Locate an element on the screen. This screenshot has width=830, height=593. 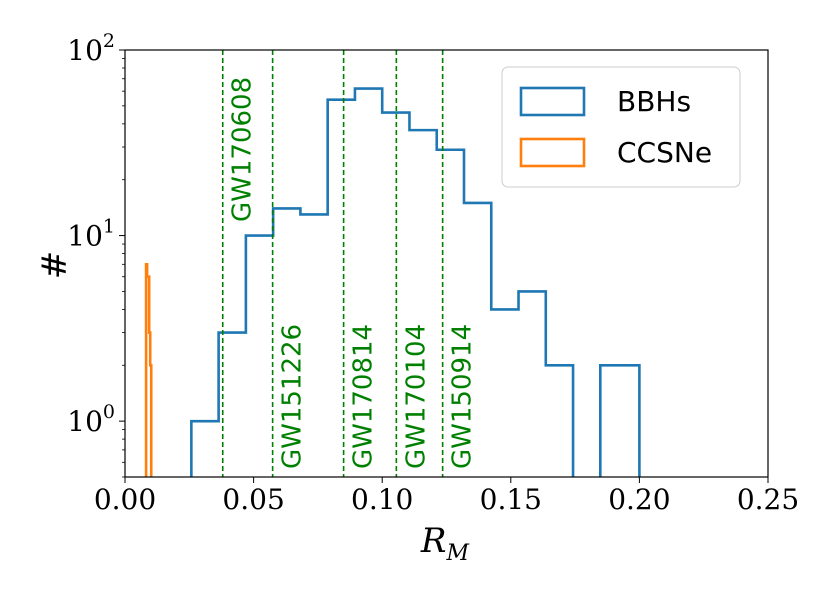
event-label-gw170814: GW170814 is located at coordinates (364, 396).